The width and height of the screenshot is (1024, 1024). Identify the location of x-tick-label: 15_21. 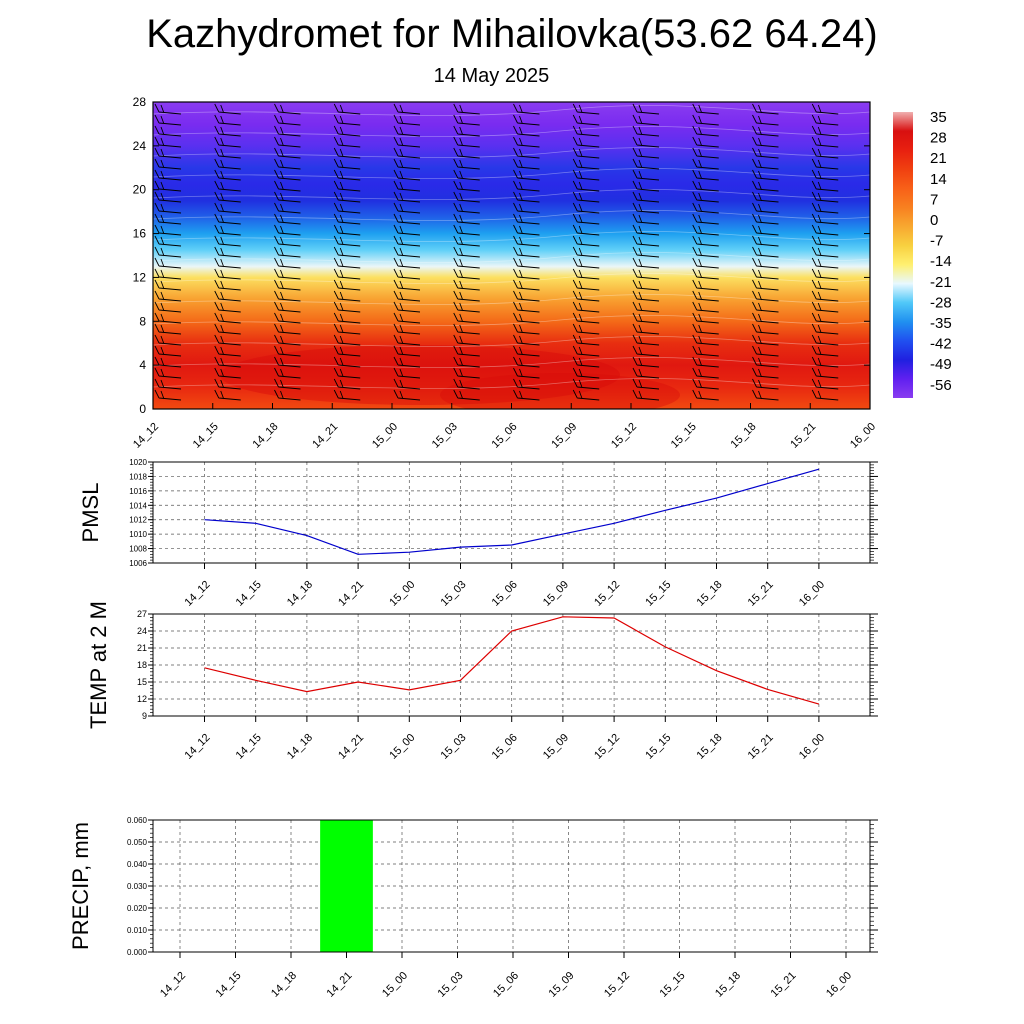
(784, 985).